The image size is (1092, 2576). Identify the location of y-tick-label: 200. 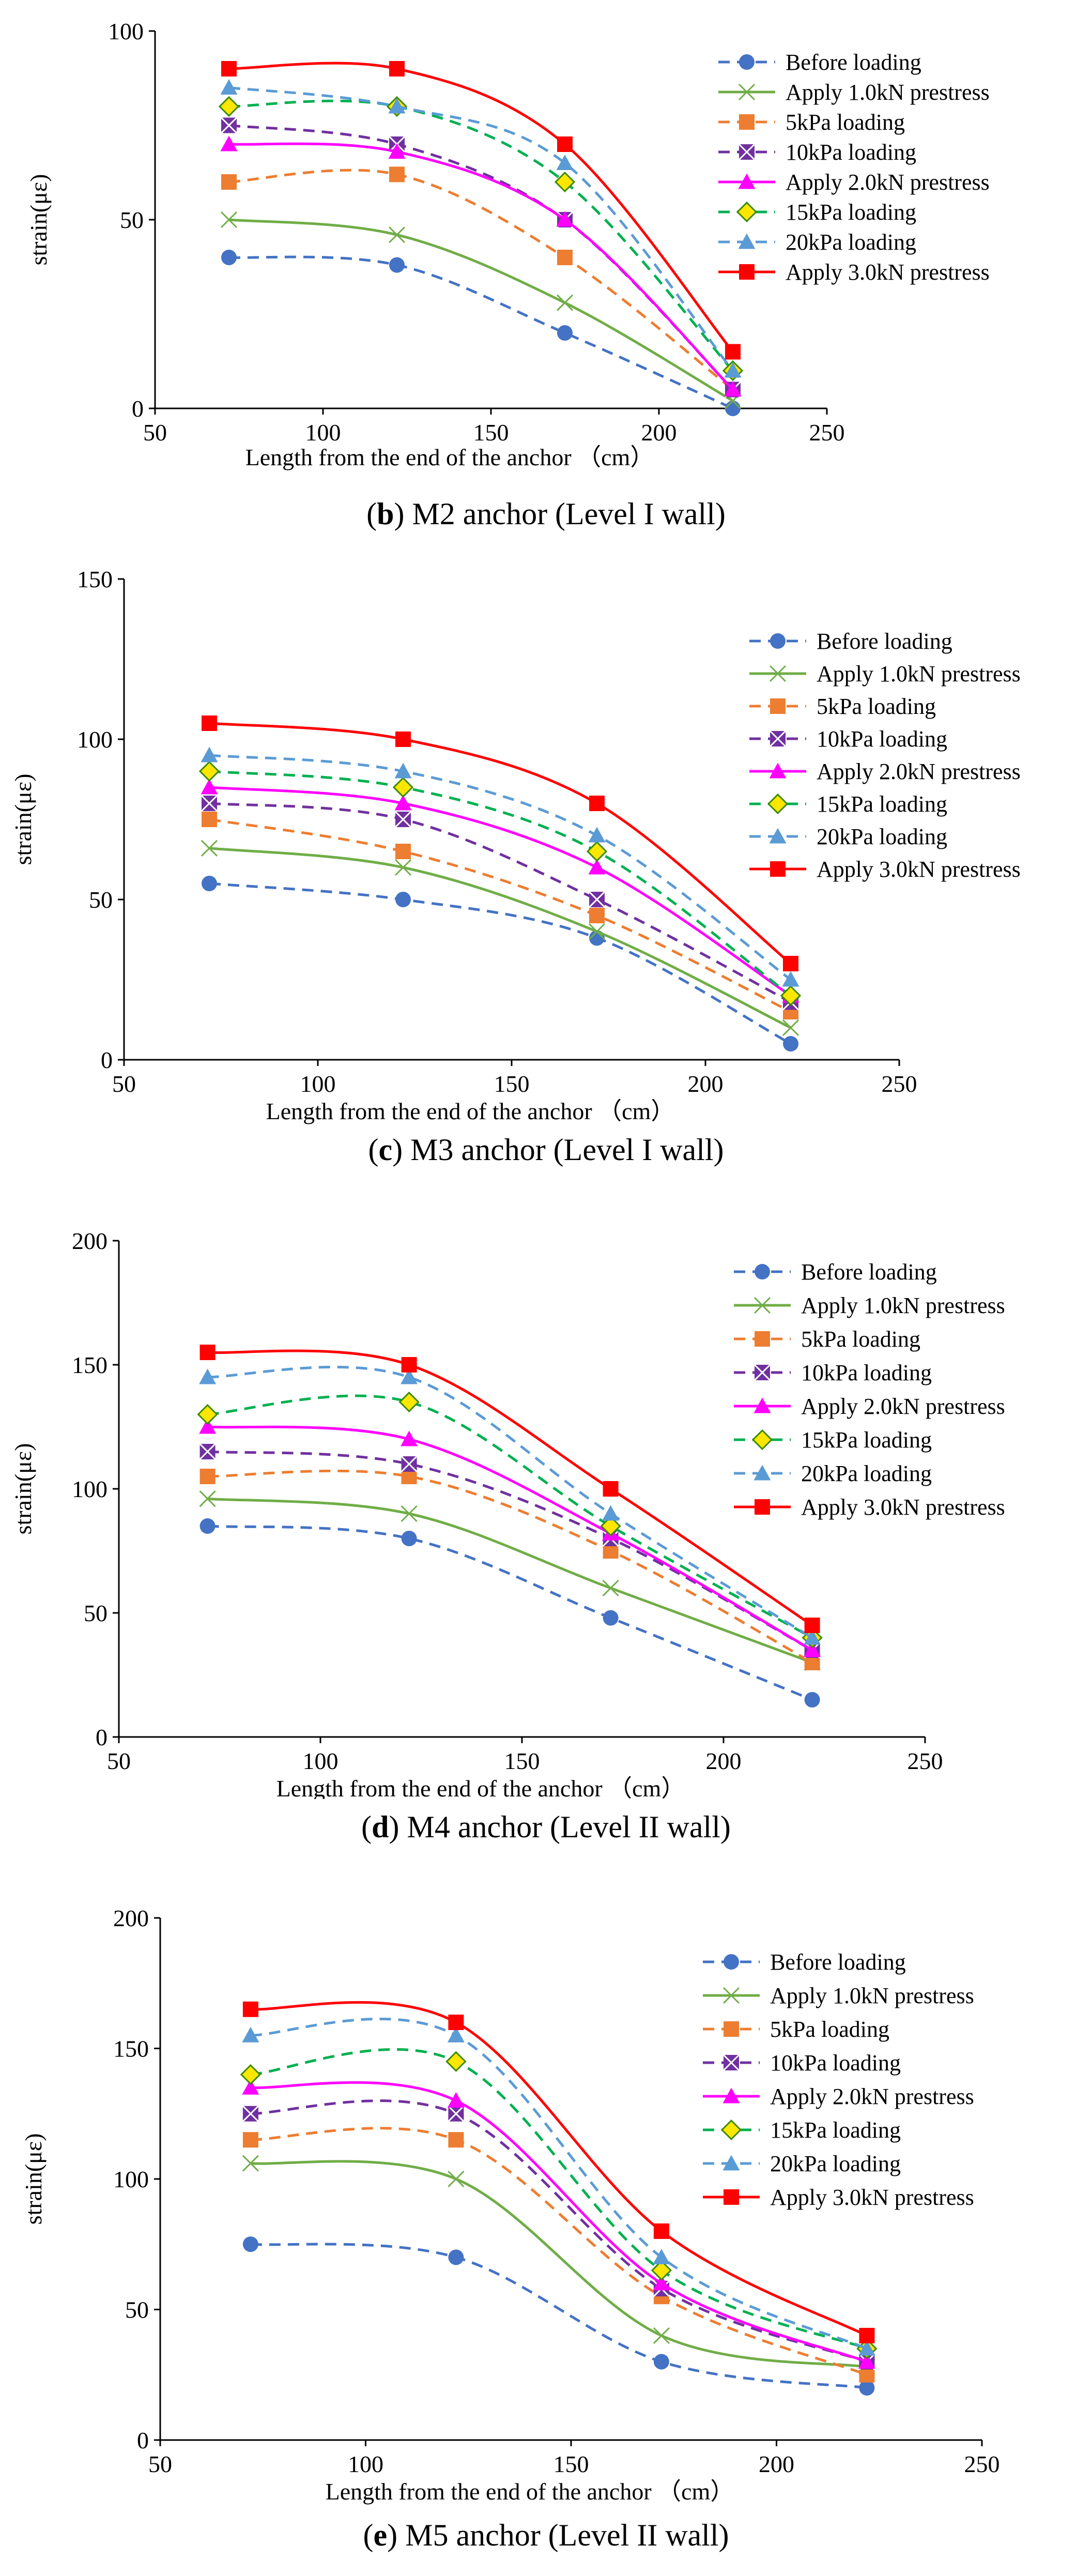
(90, 1241).